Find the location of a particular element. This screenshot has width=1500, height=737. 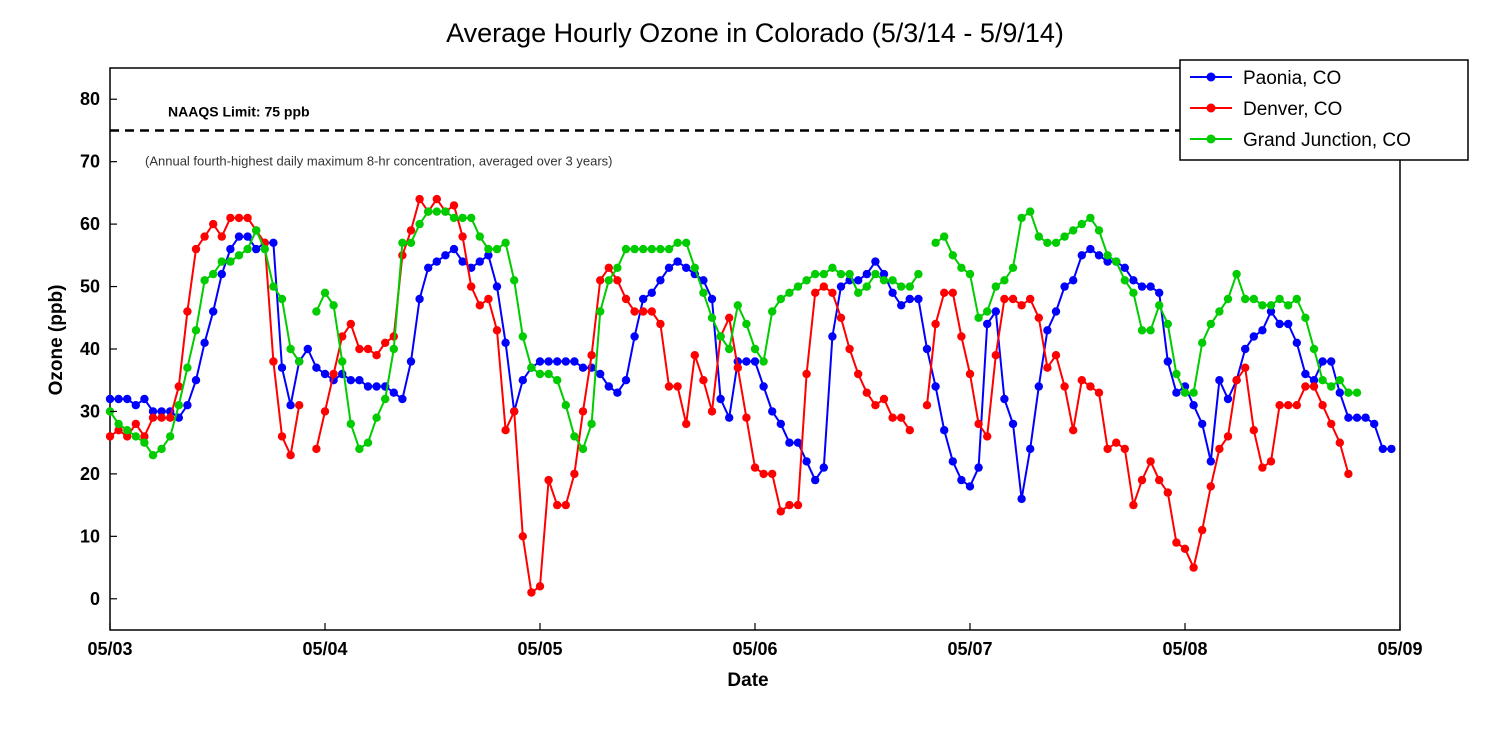

legend-label: Denver, CO is located at coordinates (1292, 109).